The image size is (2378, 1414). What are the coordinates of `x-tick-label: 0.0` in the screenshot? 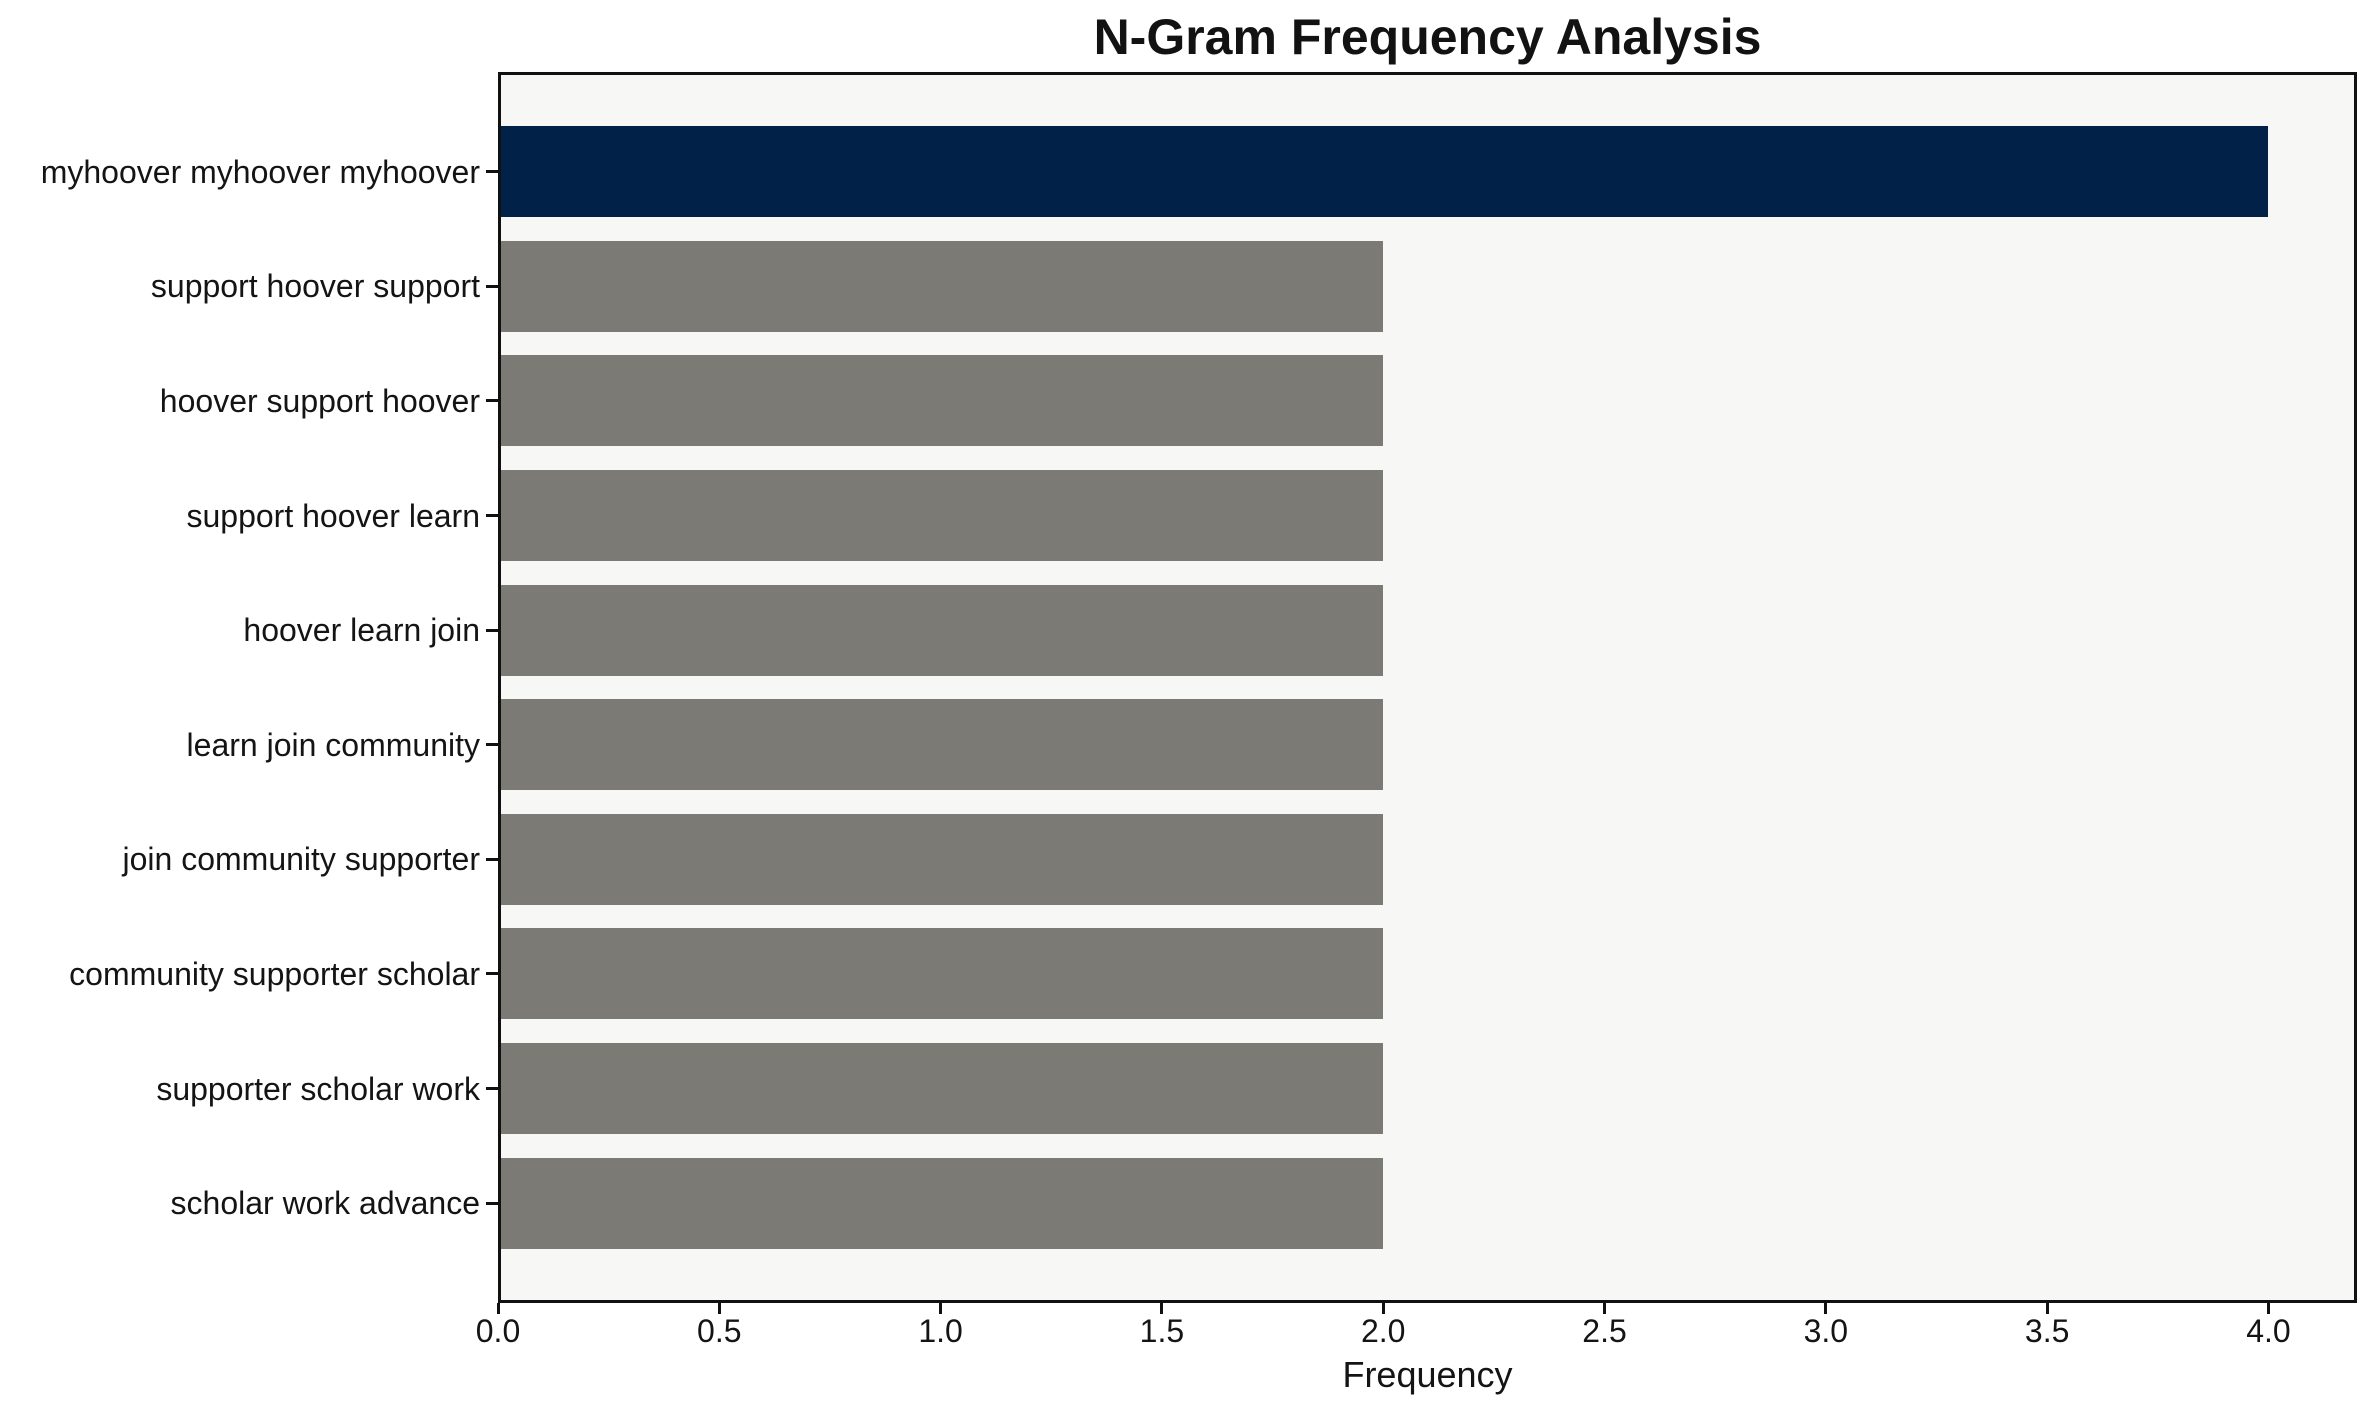 It's located at (498, 1331).